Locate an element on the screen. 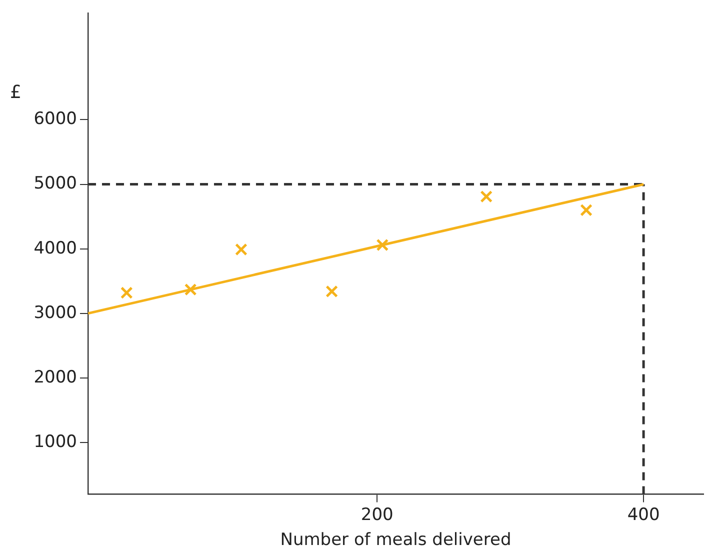 The image size is (713, 559). y-tick-label: 4000 is located at coordinates (55, 248).